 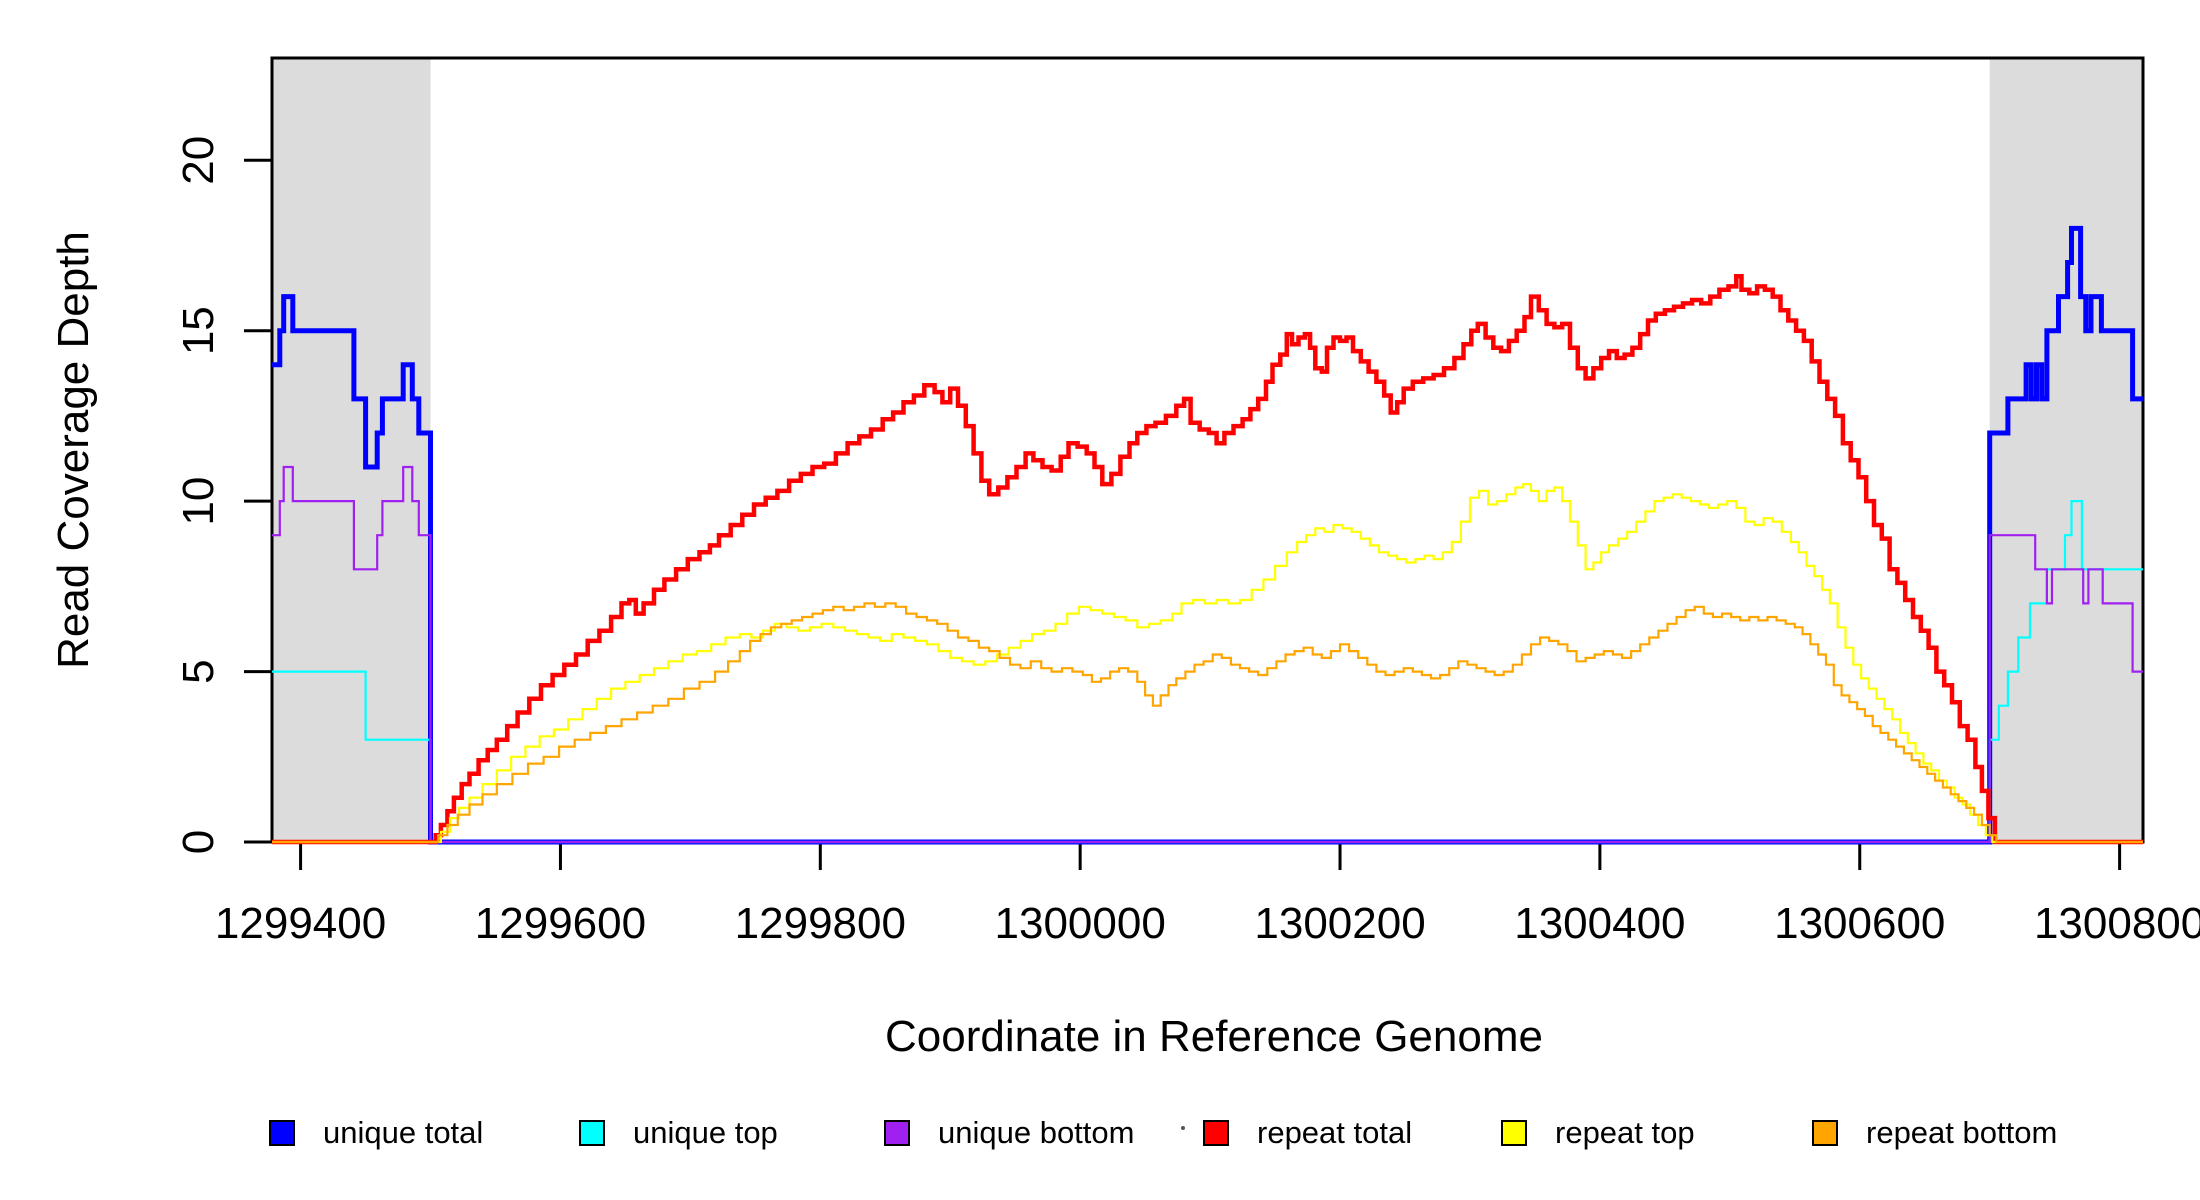 I want to click on x-tick-label: 1299800, so click(x=820, y=923).